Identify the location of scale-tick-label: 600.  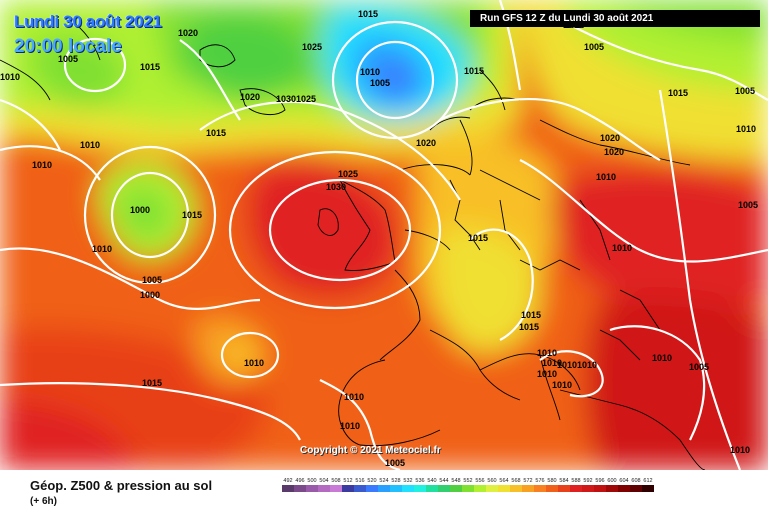
(612, 481).